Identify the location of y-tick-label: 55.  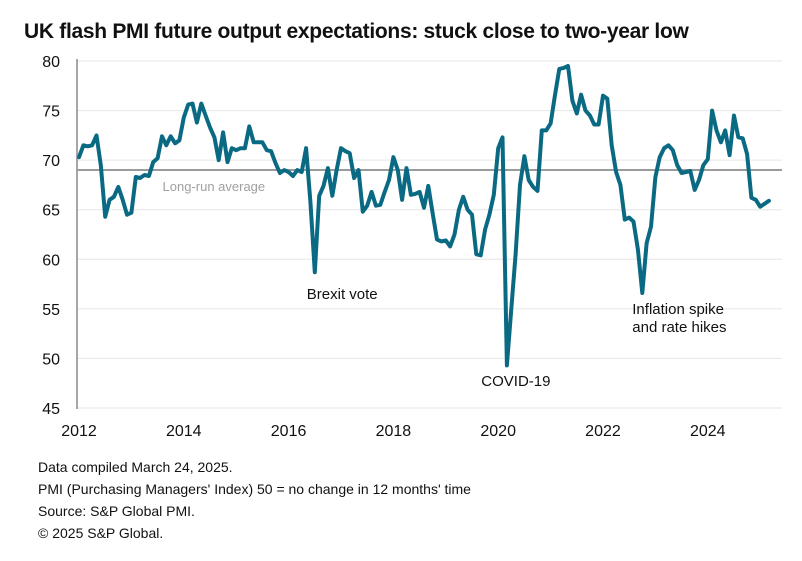
(51, 310).